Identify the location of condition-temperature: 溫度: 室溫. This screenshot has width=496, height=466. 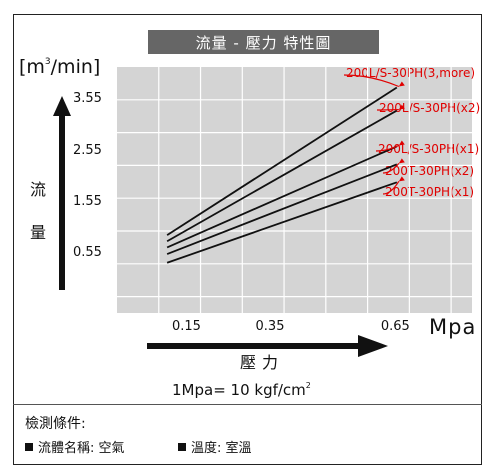
(215, 446).